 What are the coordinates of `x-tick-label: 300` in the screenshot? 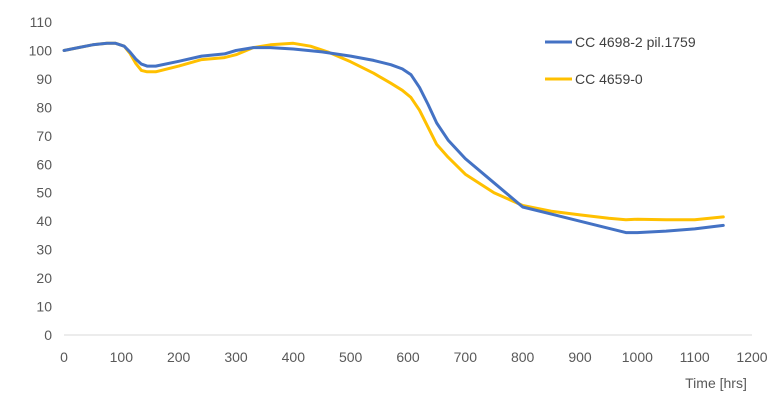 It's located at (236, 357).